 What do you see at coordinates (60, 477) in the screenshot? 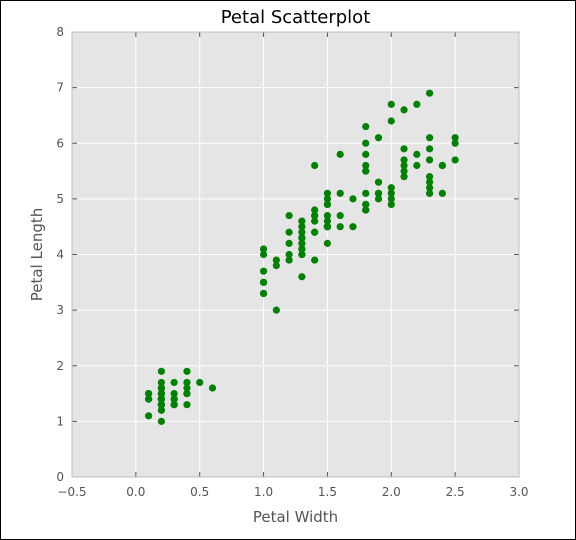
I see `y-tick-label: 0` at bounding box center [60, 477].